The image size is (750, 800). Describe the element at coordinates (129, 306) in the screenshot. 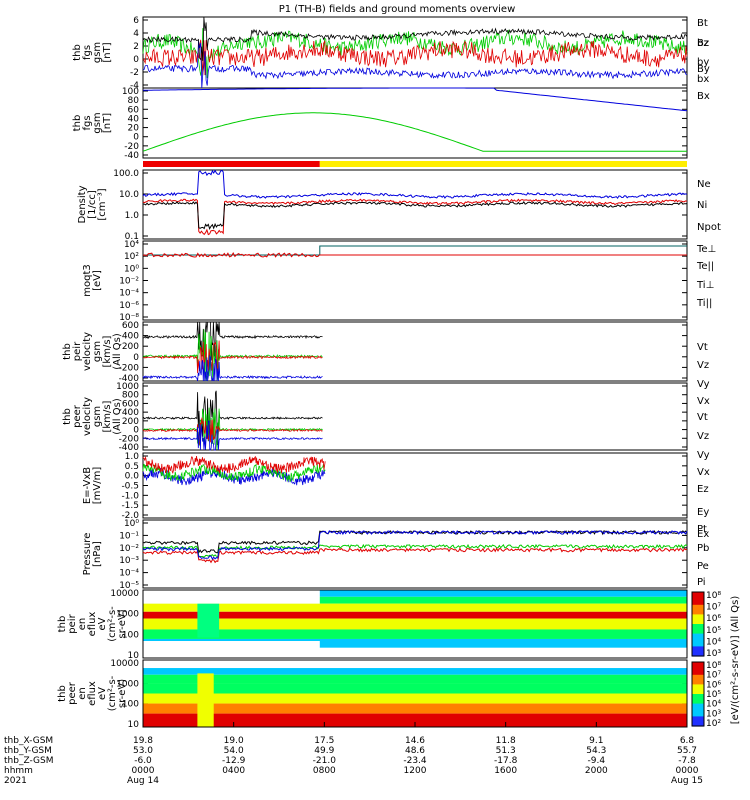

I see `ytick-temp: 10⁻⁶` at that location.